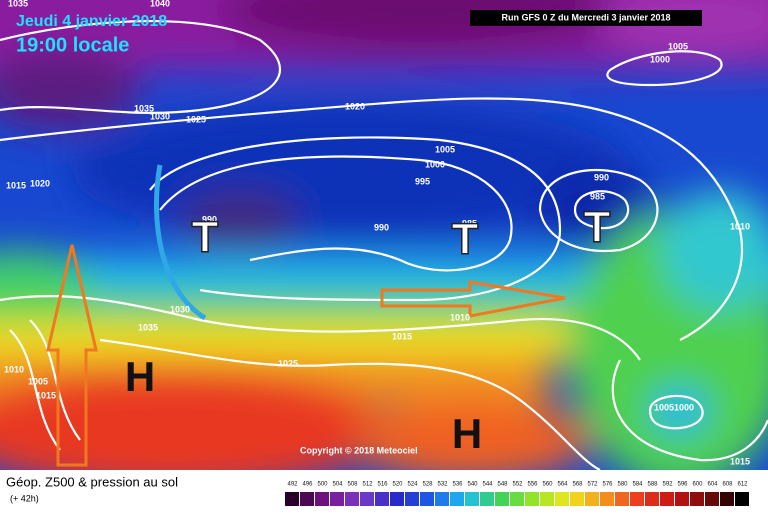 The image size is (768, 517). What do you see at coordinates (367, 485) in the screenshot?
I see `scale-label: 512` at bounding box center [367, 485].